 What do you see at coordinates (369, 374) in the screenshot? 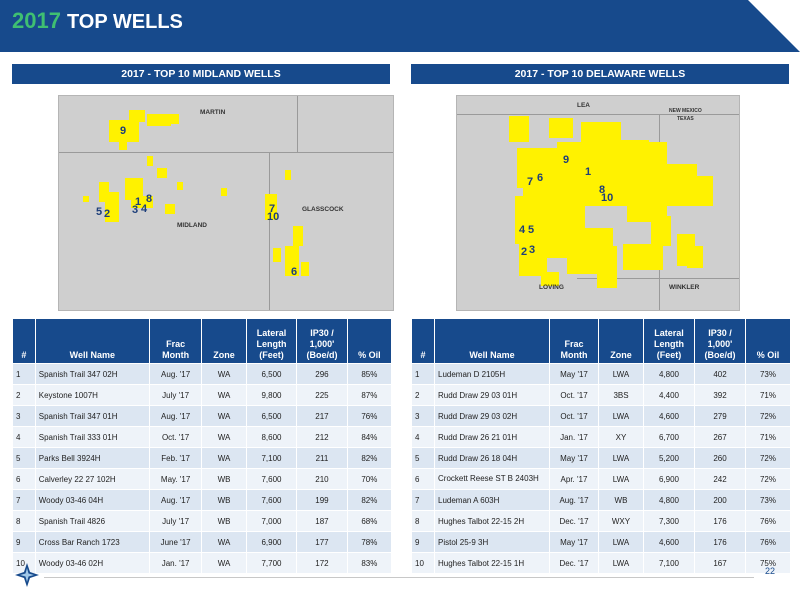
I see `cell-pct-oil: 85%` at bounding box center [369, 374].